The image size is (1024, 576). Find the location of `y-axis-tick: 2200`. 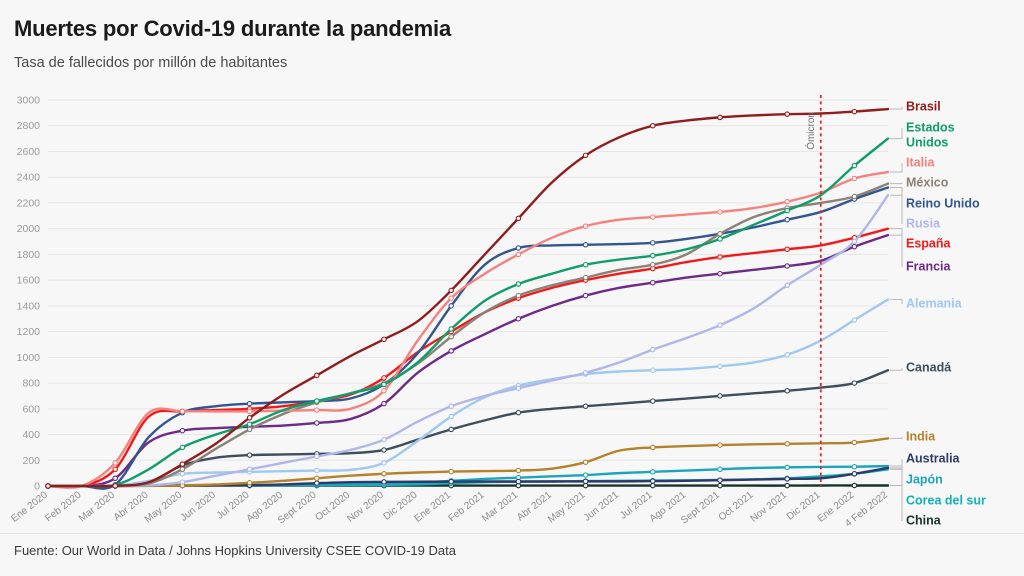

y-axis-tick: 2200 is located at coordinates (29, 203).